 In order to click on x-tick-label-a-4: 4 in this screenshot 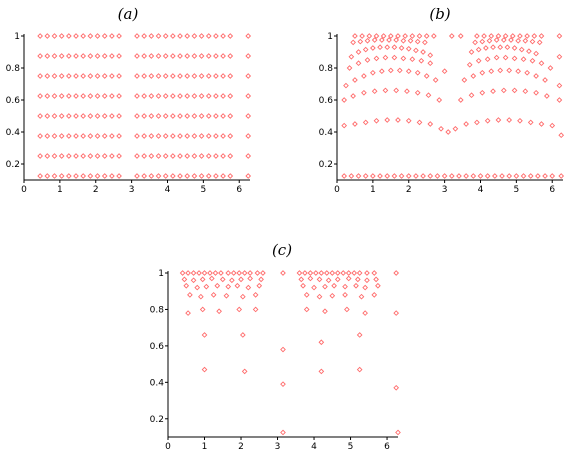, I will do `click(168, 190)`.